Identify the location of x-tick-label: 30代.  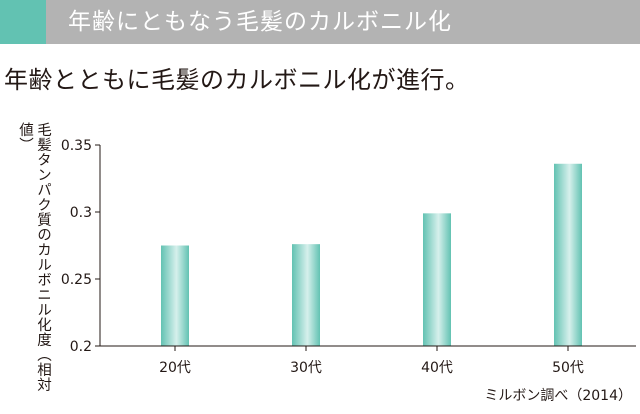
(306, 368).